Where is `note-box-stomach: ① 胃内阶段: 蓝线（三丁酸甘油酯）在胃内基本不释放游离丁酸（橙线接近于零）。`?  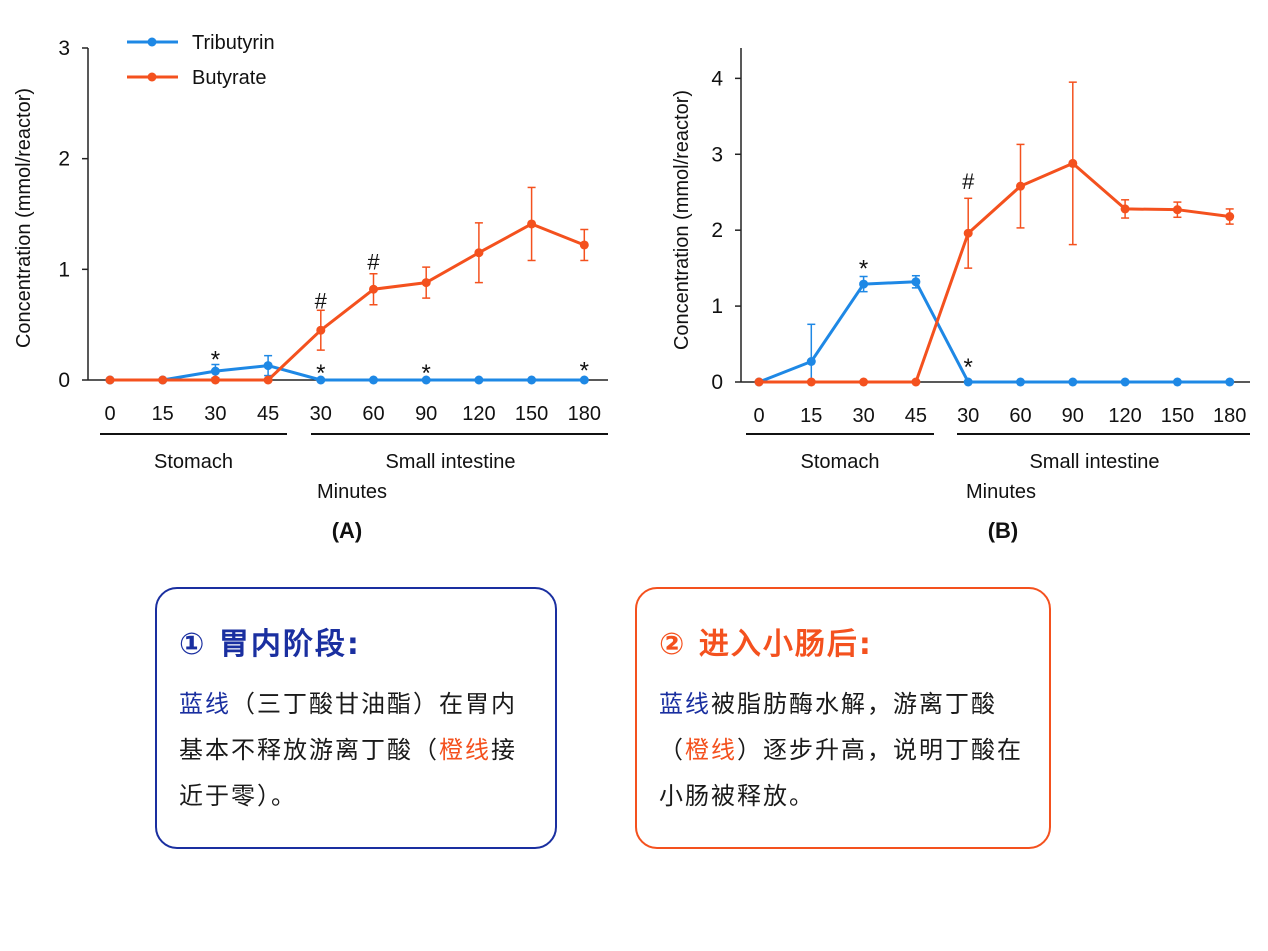
note-box-stomach: ① 胃内阶段: 蓝线（三丁酸甘油酯）在胃内基本不释放游离丁酸（橙线接近于零）。 is located at coordinates (356, 718).